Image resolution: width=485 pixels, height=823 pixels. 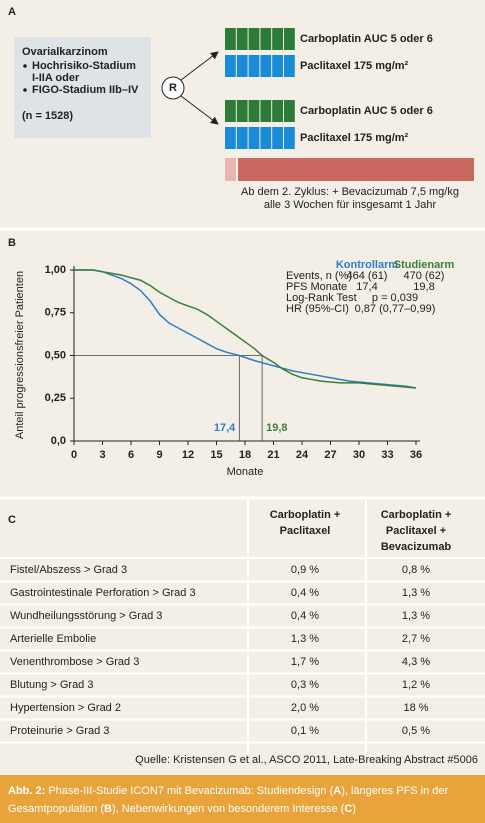 What do you see at coordinates (367, 265) in the screenshot?
I see `legend-entry: Kontrollarm` at bounding box center [367, 265].